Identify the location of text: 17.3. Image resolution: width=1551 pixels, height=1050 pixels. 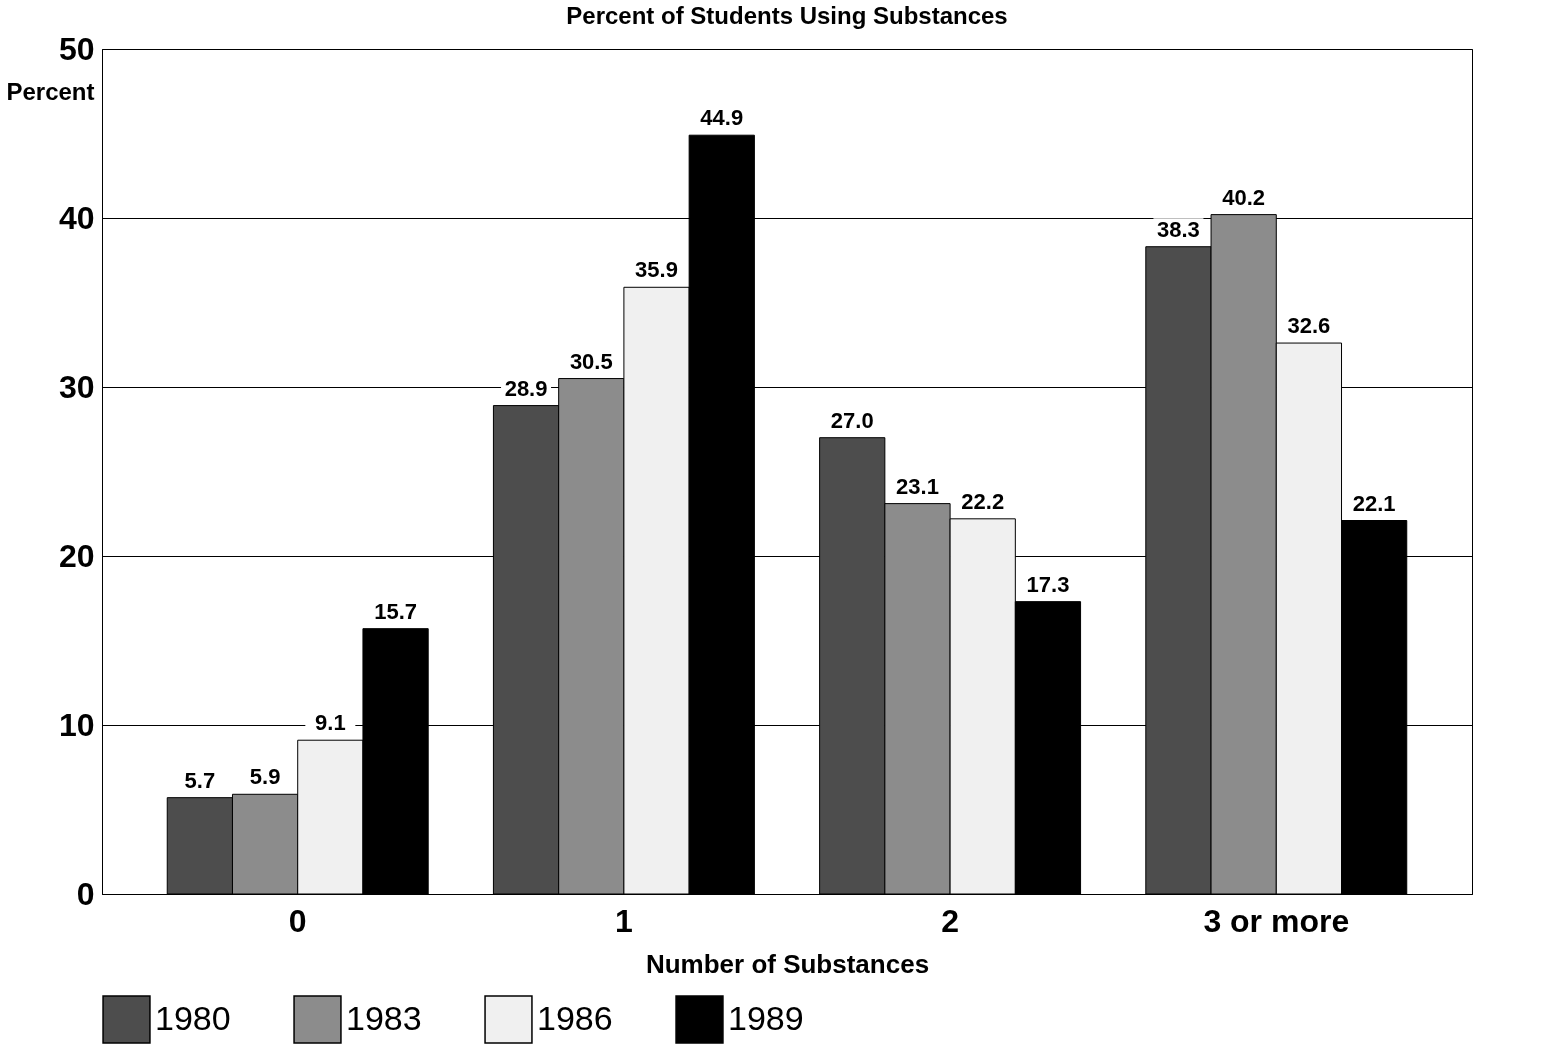
(1048, 584).